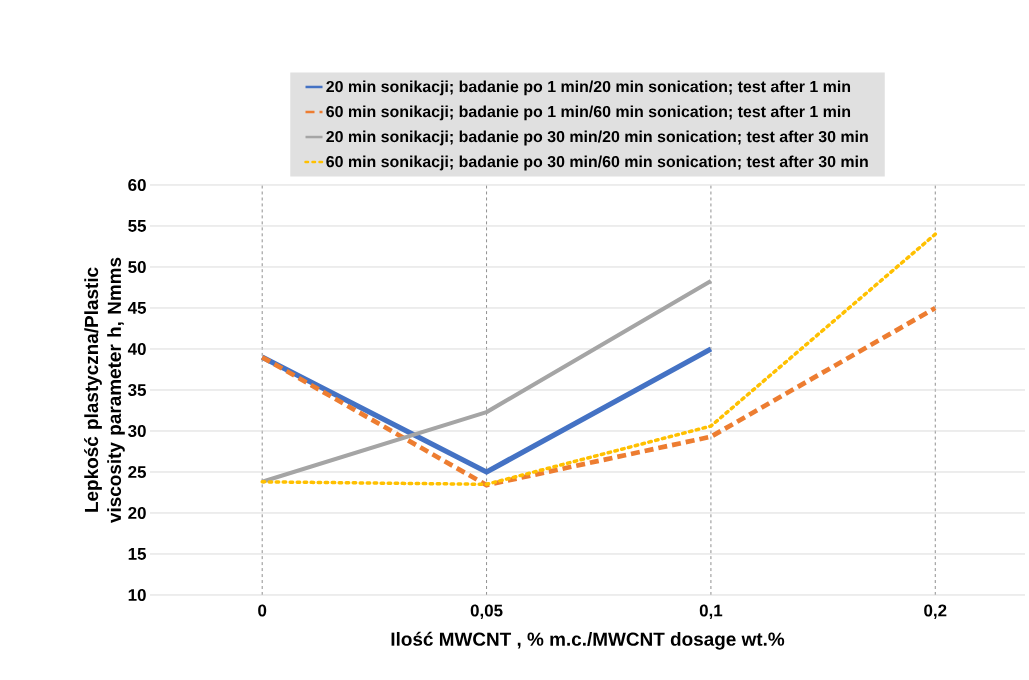  Describe the element at coordinates (137, 266) in the screenshot. I see `y-tick-label: 50` at that location.